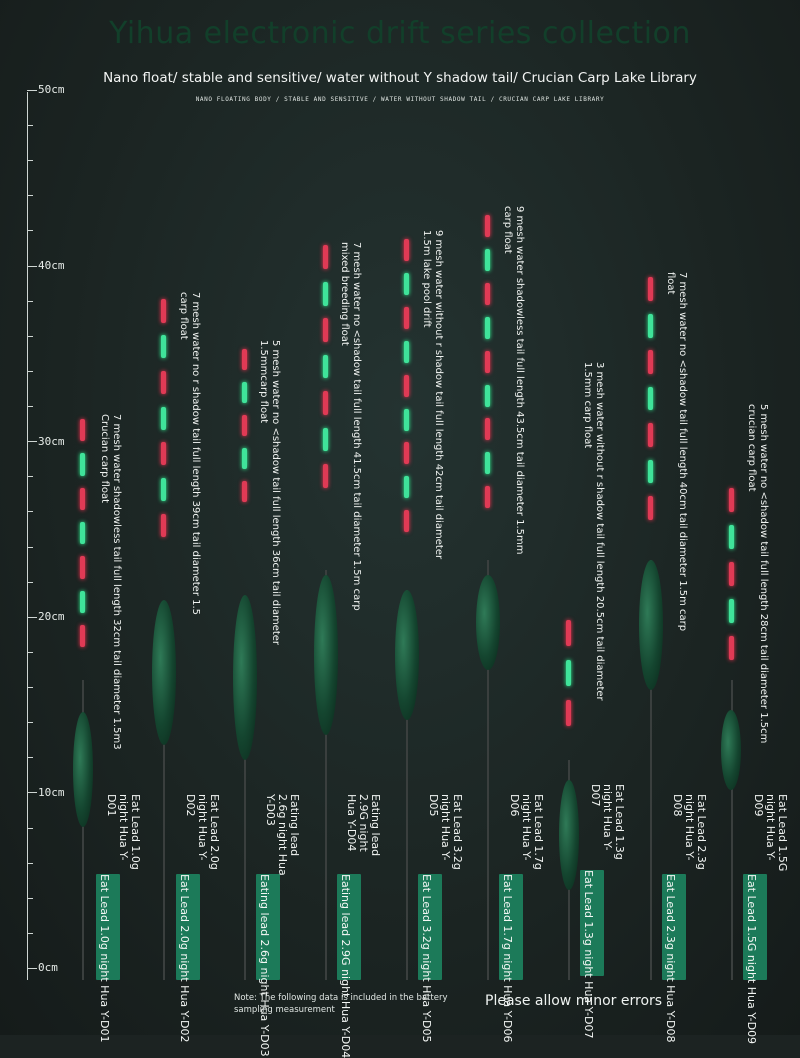 The height and width of the screenshot is (1058, 800). I want to click on float-tip-y-d04, so click(325, 367).